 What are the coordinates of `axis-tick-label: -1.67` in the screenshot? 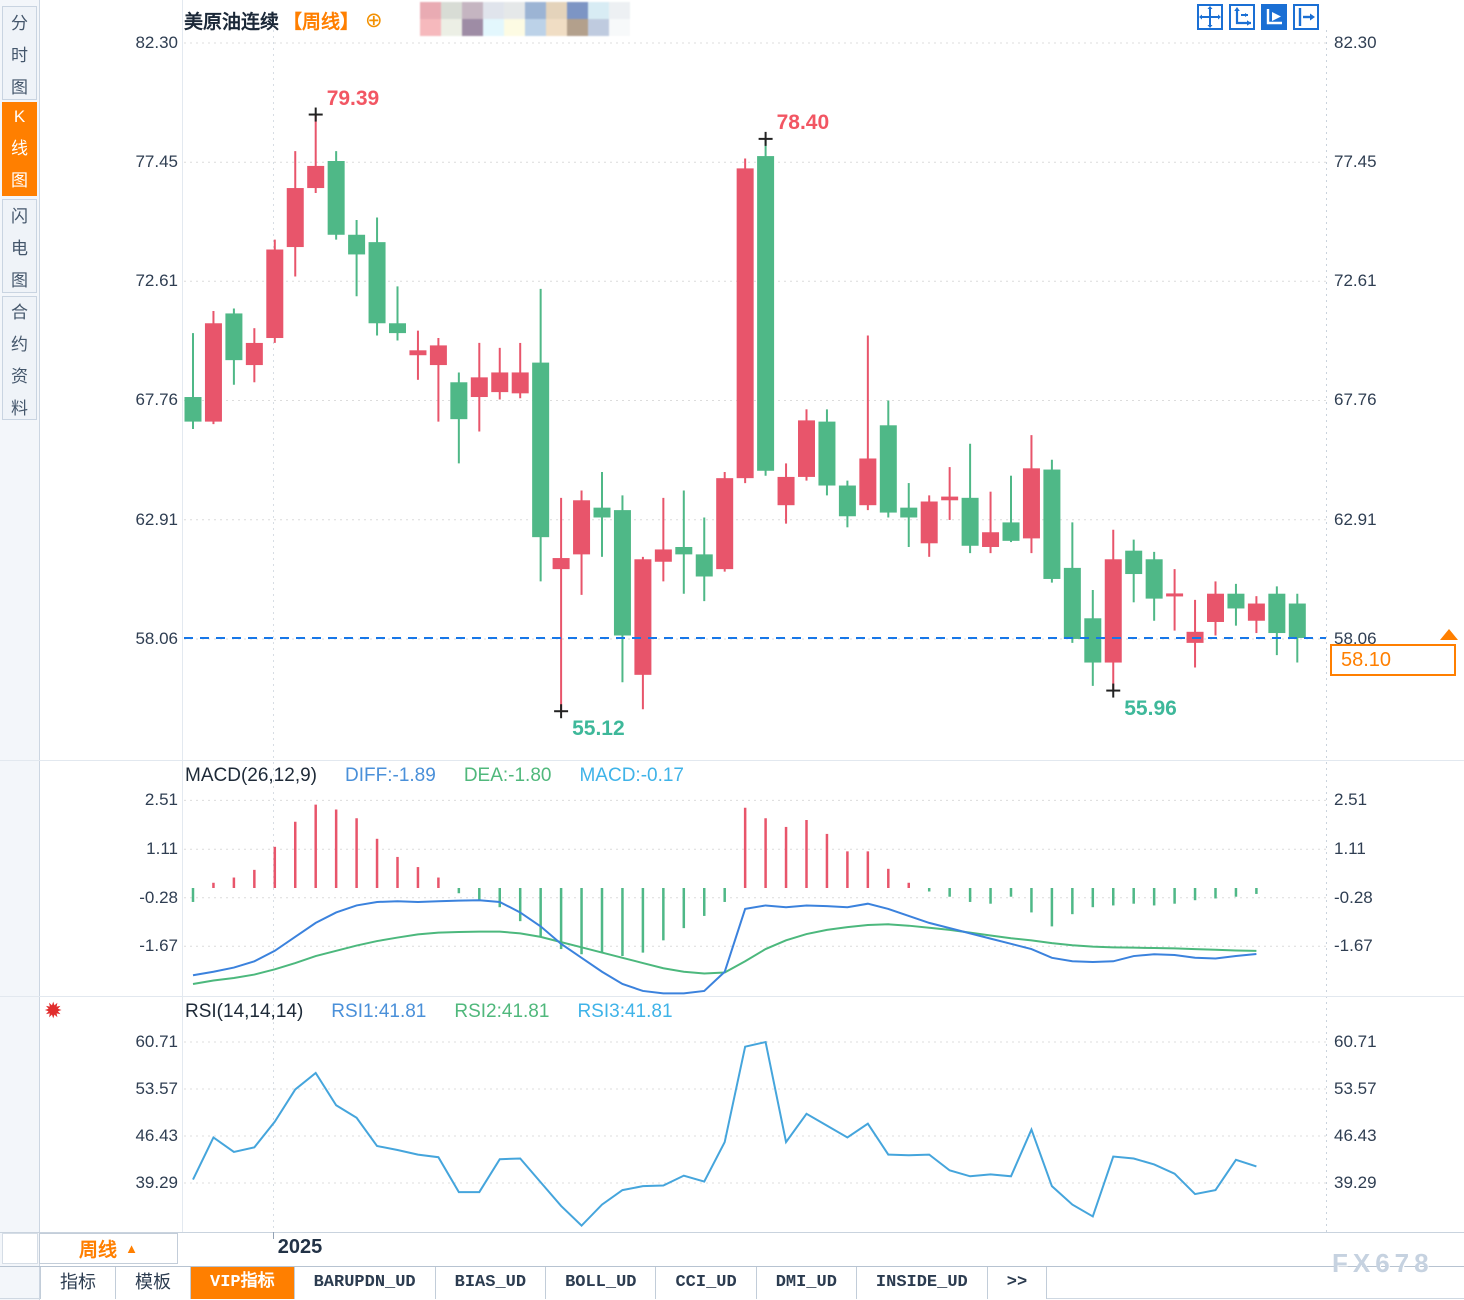 It's located at (1353, 946).